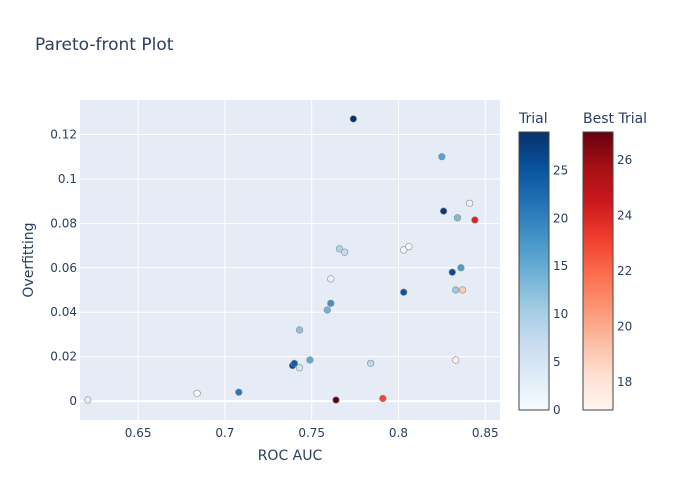 This screenshot has height=504, width=700. What do you see at coordinates (557, 362) in the screenshot?
I see `colorbar-tick-label: 5` at bounding box center [557, 362].